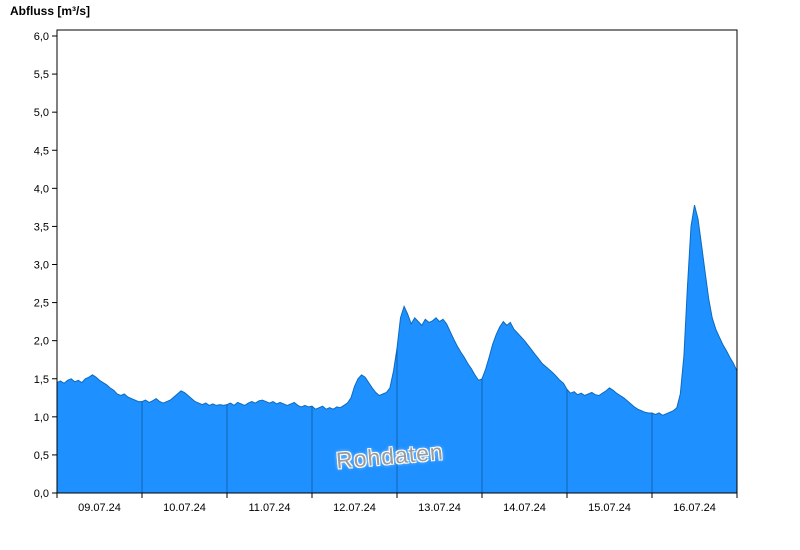 The height and width of the screenshot is (550, 800). Describe the element at coordinates (524, 508) in the screenshot. I see `x-axis-tick-label: 14.07.24` at that location.